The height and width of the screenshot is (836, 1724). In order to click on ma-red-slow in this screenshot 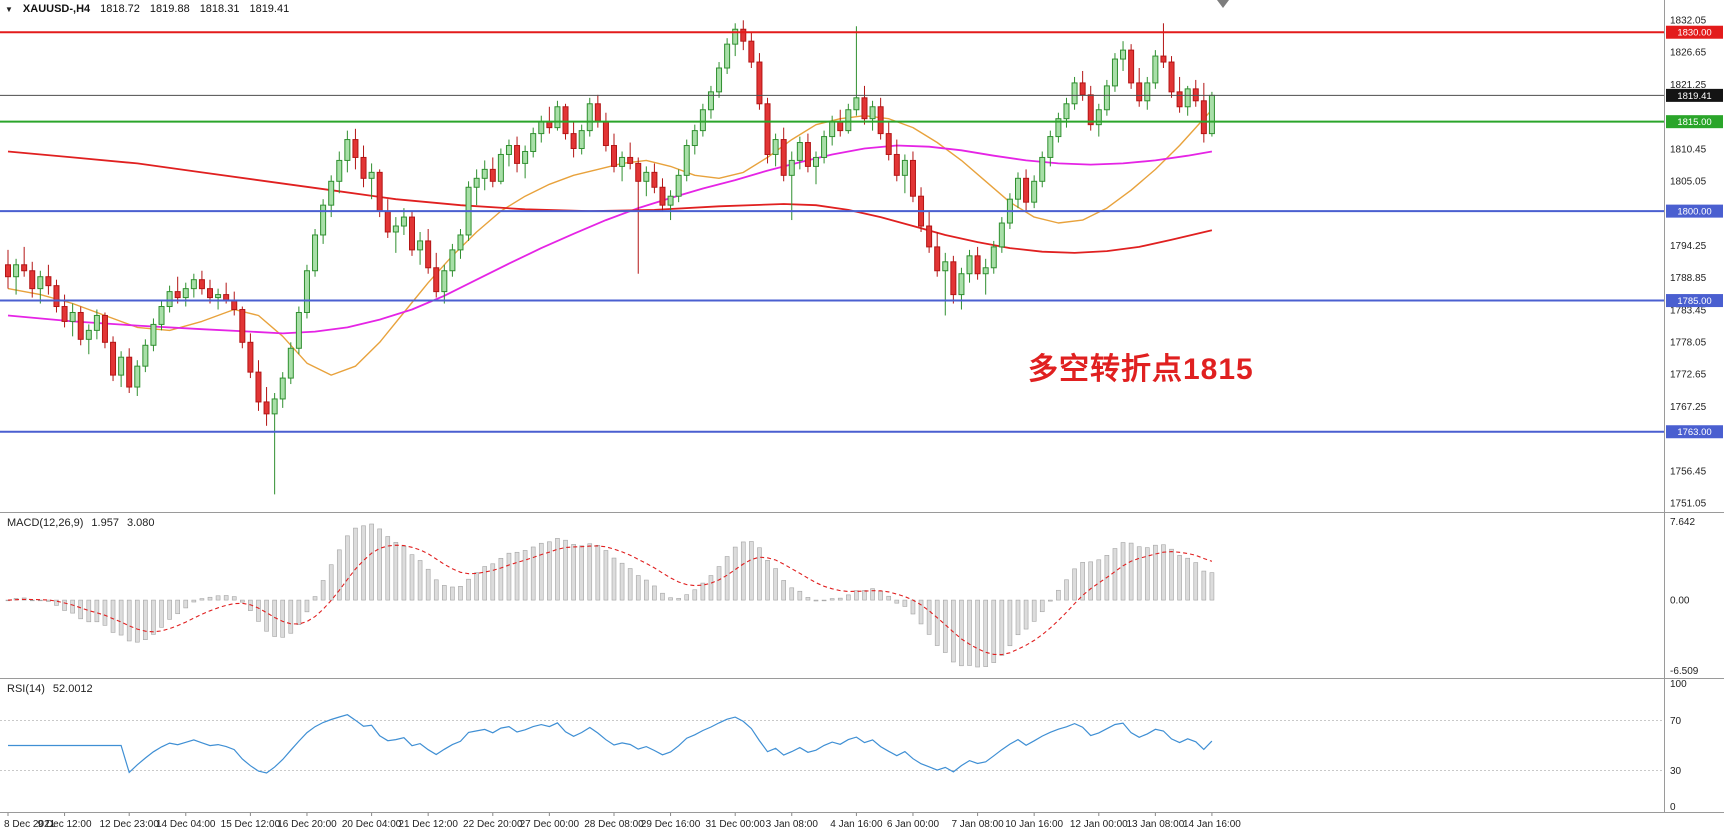, I will do `click(610, 202)`.